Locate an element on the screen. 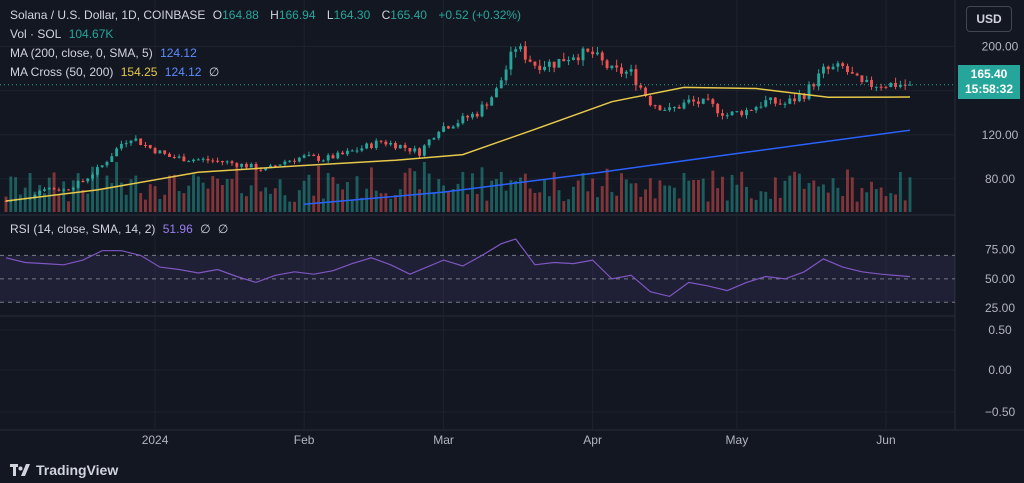 This screenshot has width=1024, height=483. last-price: 165.40 is located at coordinates (989, 74).